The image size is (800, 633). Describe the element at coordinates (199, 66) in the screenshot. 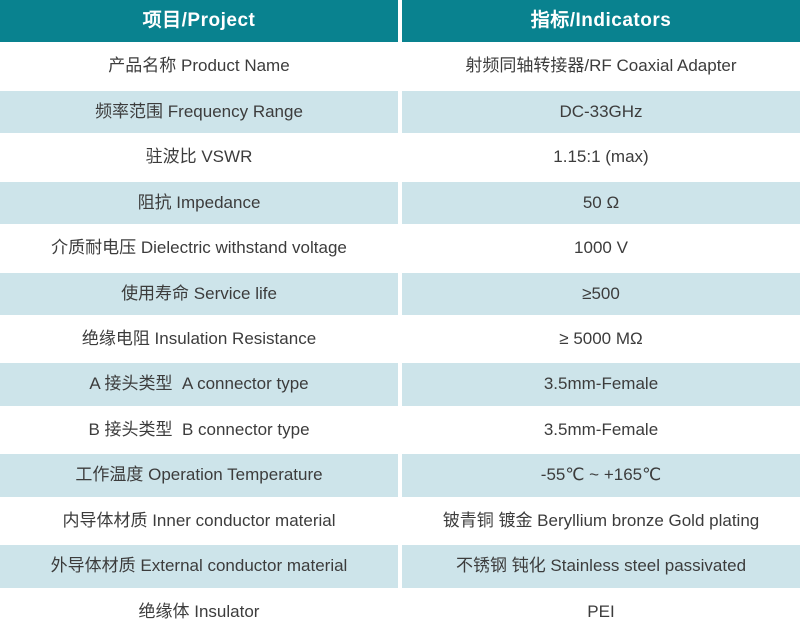

I see `project-cell: 产品名称 Product Name` at that location.